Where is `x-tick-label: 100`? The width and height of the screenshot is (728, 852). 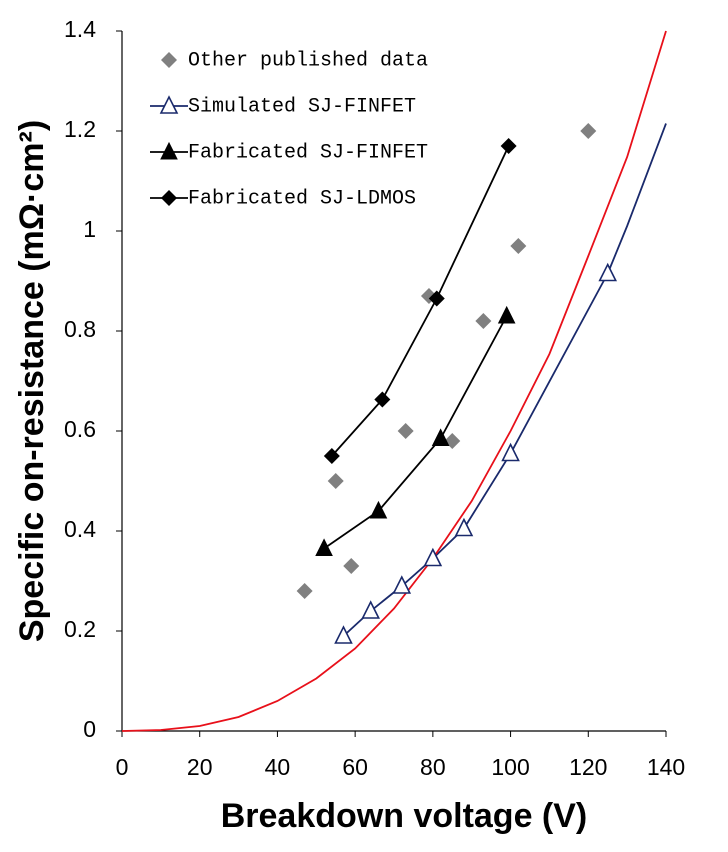 x-tick-label: 100 is located at coordinates (510, 767).